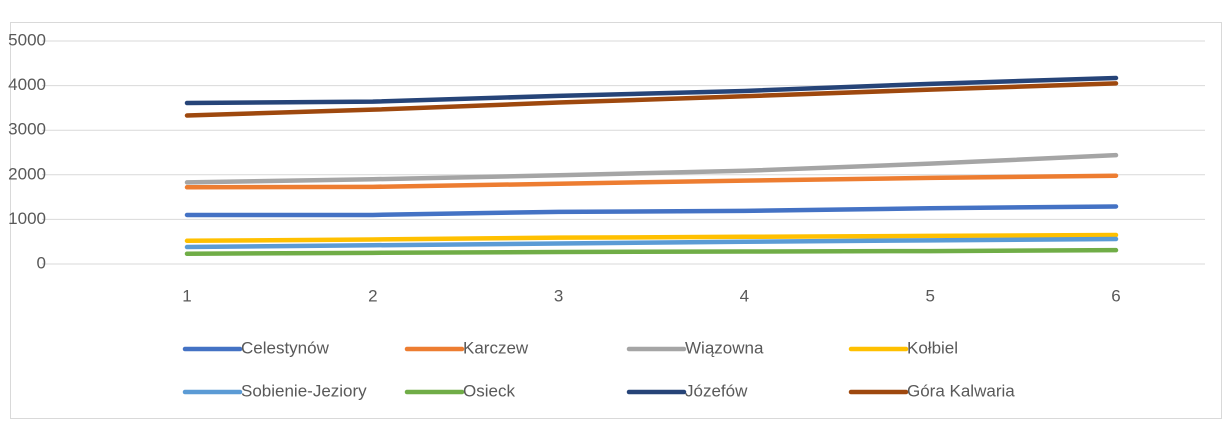 The image size is (1222, 424). What do you see at coordinates (27, 129) in the screenshot?
I see `y-tick-label: 3000` at bounding box center [27, 129].